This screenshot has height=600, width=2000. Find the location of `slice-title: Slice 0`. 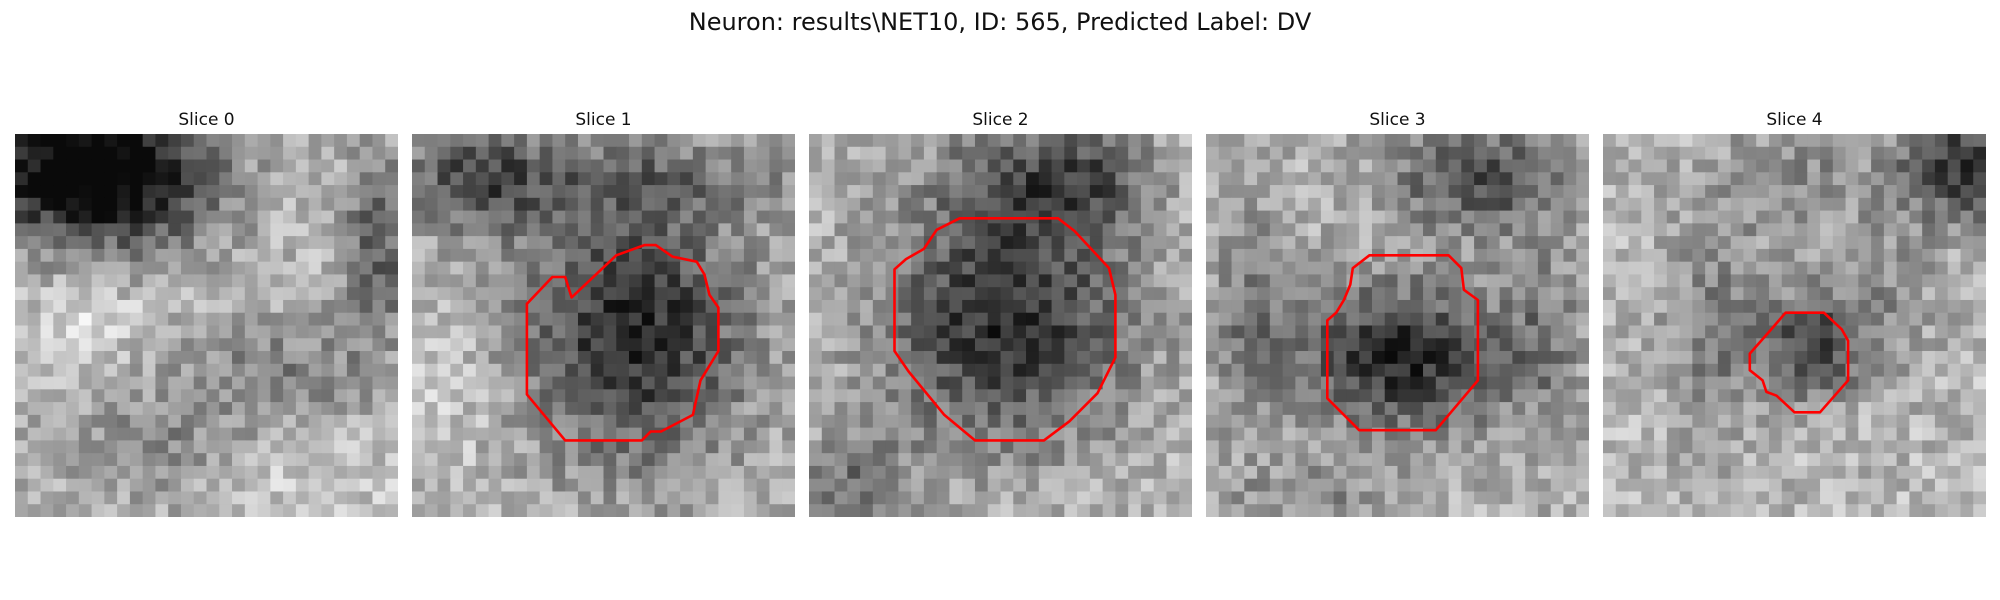

slice-title: Slice 0 is located at coordinates (206, 120).